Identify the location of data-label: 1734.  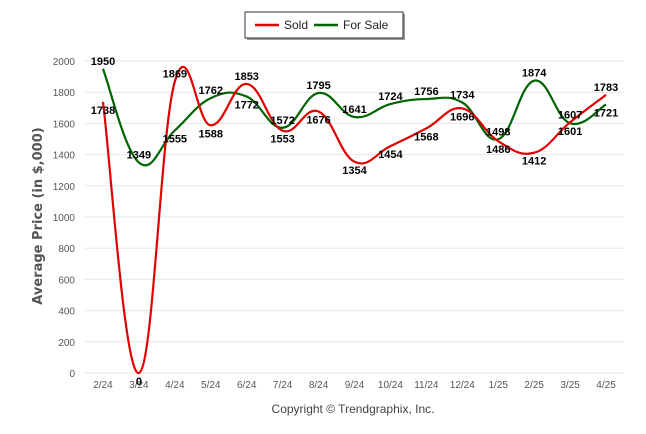
(462, 95).